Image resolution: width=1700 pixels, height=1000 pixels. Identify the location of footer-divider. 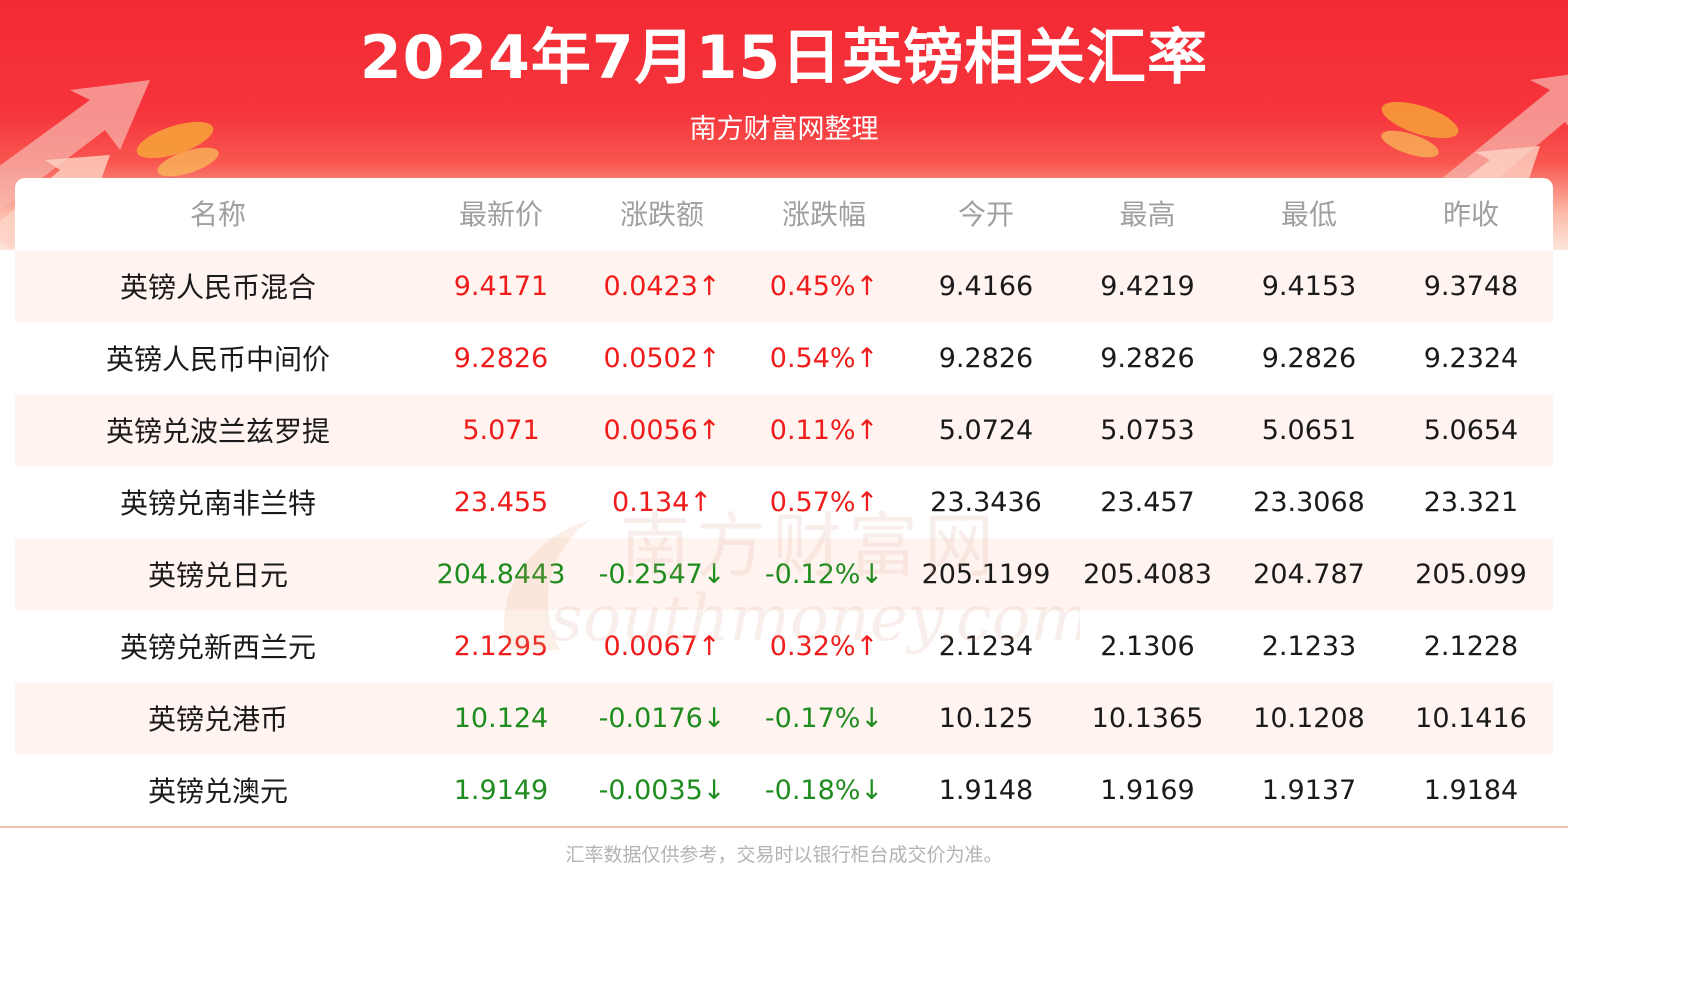
(784, 827).